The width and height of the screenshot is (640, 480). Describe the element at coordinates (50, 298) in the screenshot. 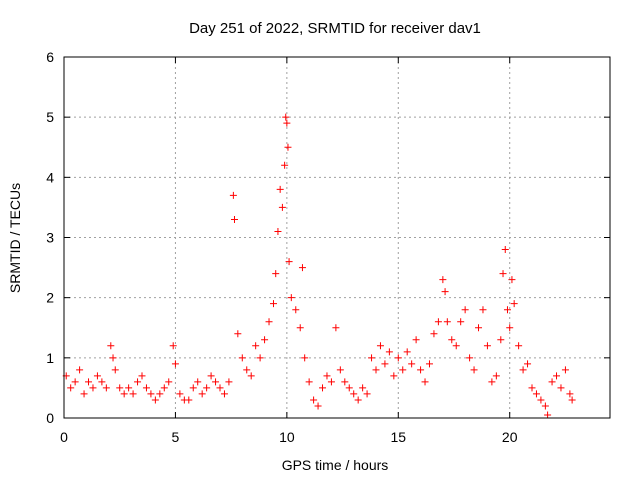

I see `y-tick-label-2: 2` at that location.